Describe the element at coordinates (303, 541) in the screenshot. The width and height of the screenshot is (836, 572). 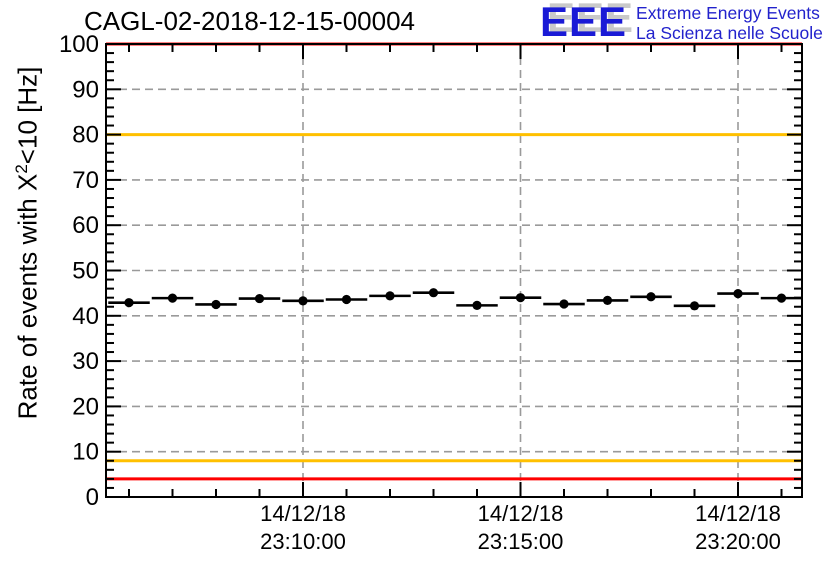
I see `x-tick-time: 23:10:00` at that location.